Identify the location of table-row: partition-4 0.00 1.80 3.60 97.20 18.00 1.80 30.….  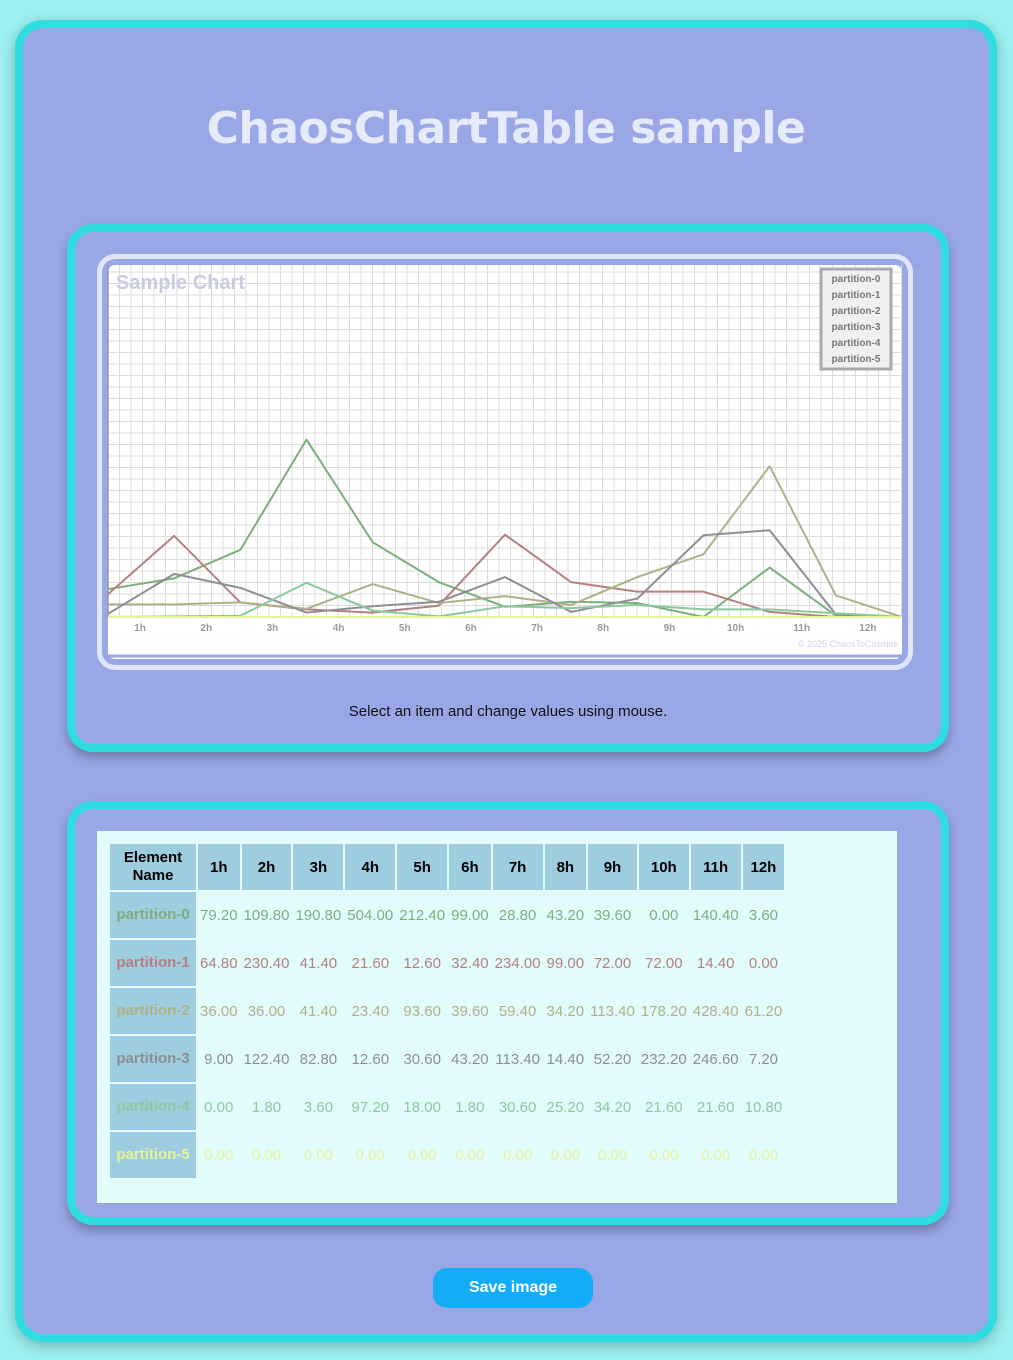
(447, 1107).